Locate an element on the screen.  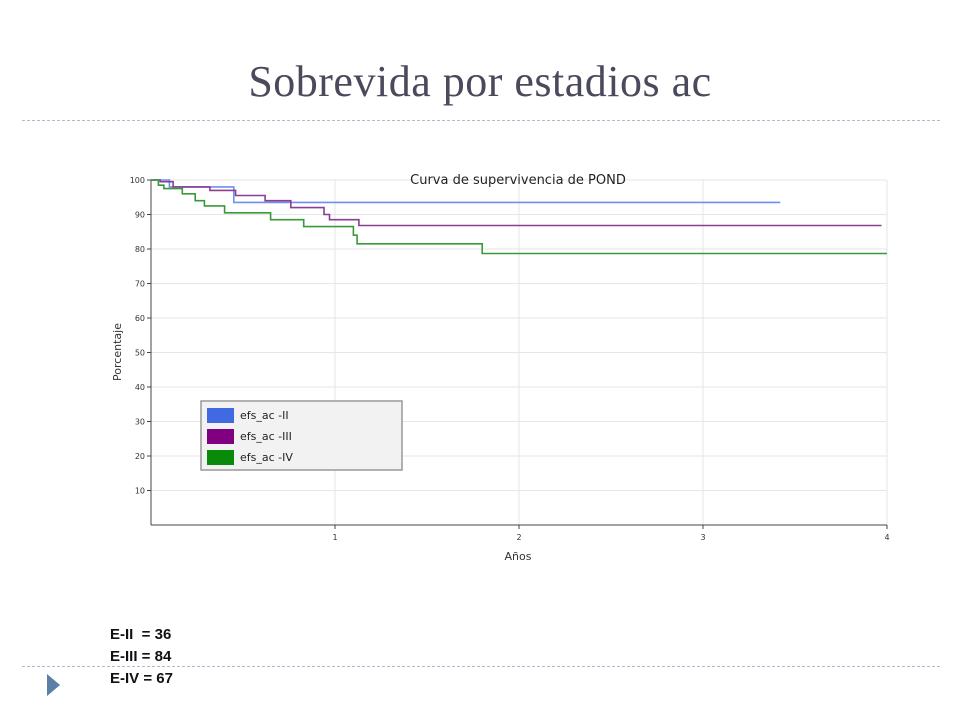
legend-box is located at coordinates (301, 435).